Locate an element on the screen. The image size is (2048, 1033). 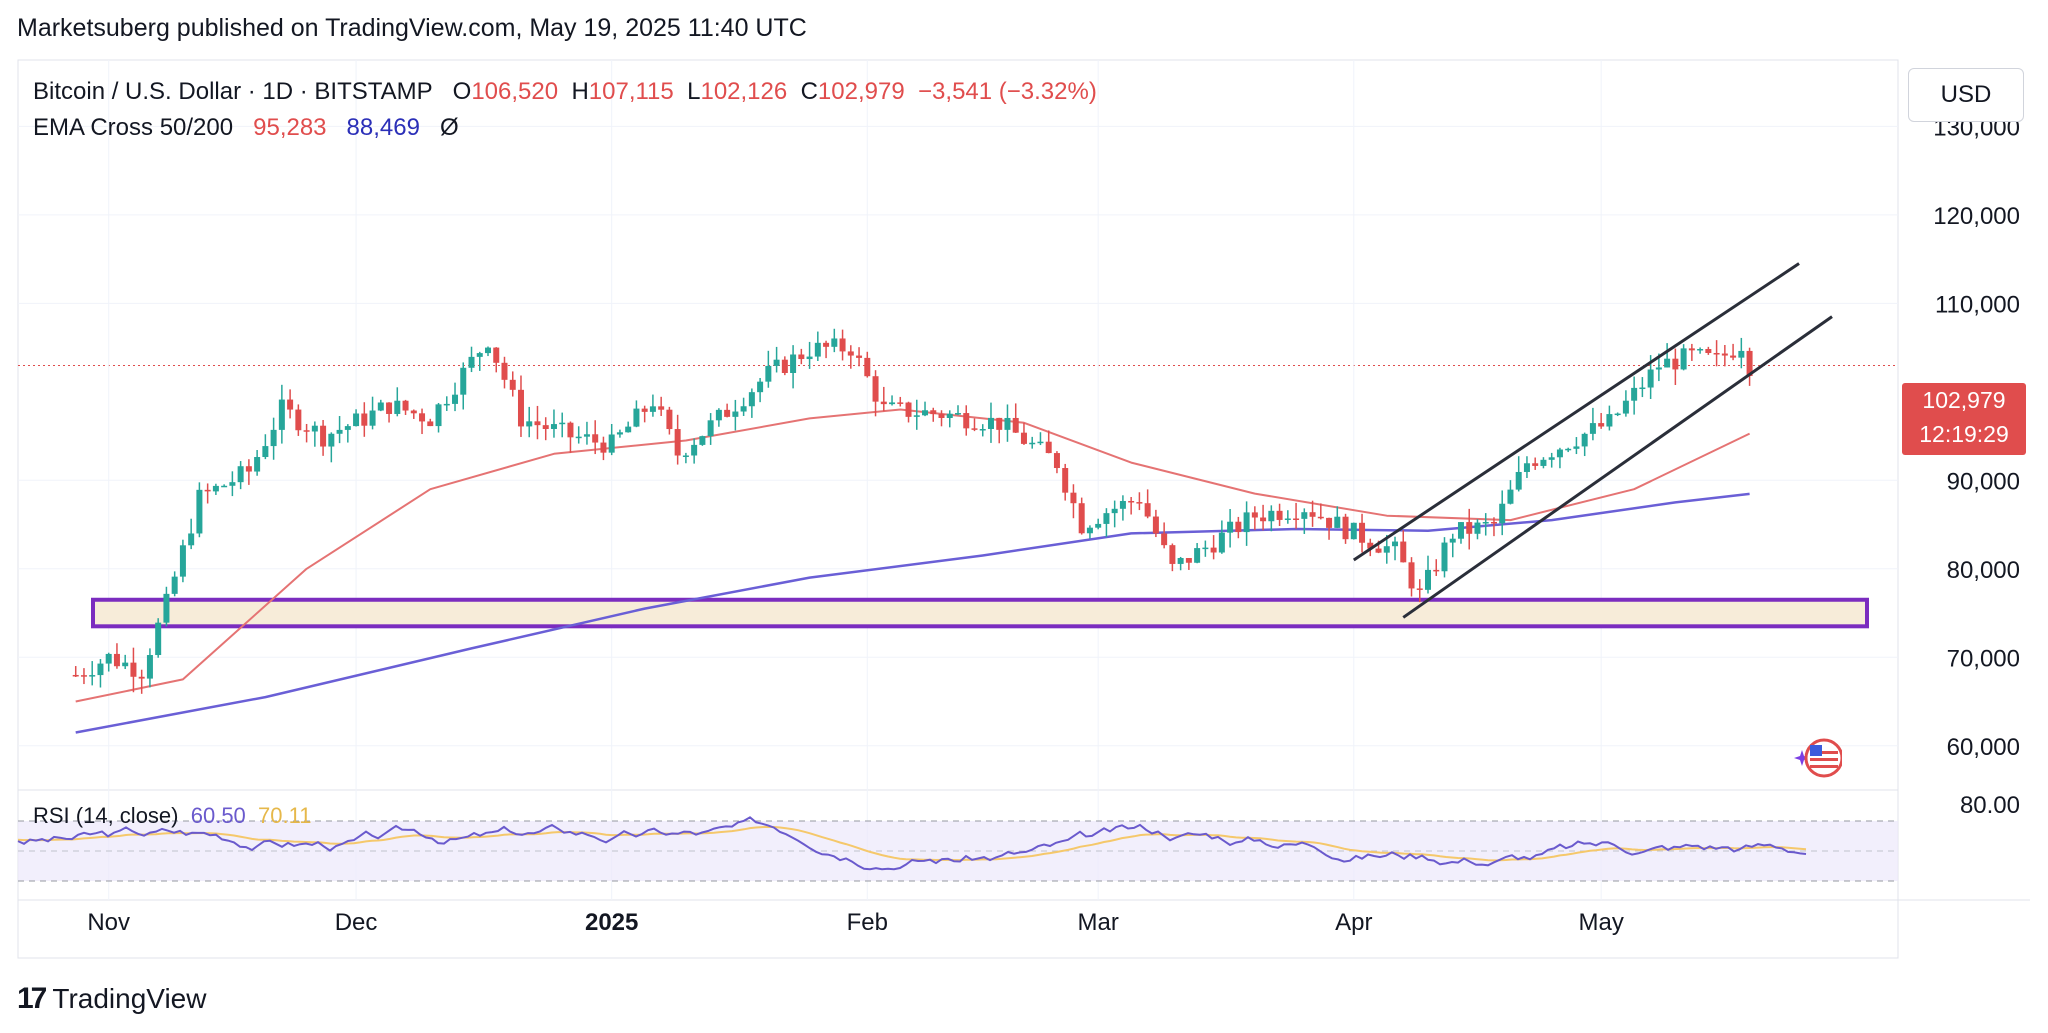
y-tick-label: 60,000 is located at coordinates (1983, 747).